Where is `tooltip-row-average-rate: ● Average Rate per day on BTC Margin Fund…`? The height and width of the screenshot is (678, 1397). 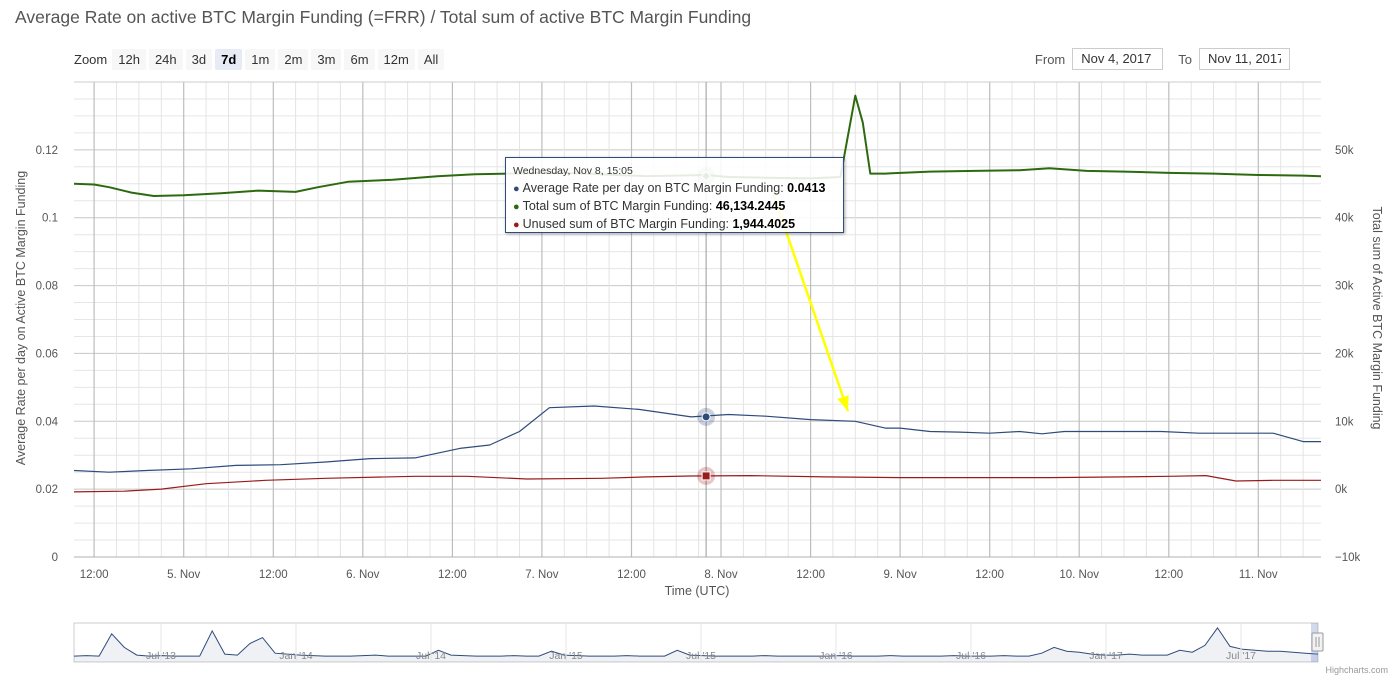
tooltip-row-average-rate: ● Average Rate per day on BTC Margin Fund… is located at coordinates (674, 189).